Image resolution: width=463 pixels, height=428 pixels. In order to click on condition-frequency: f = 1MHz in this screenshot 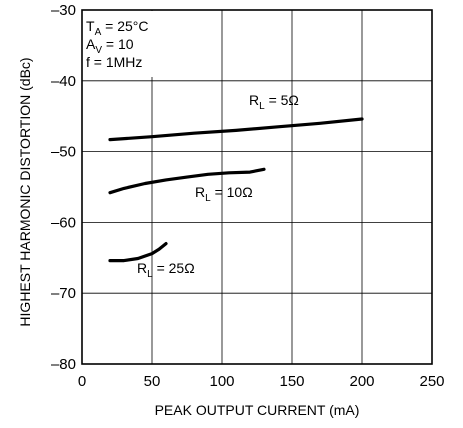, I will do `click(114, 62)`.